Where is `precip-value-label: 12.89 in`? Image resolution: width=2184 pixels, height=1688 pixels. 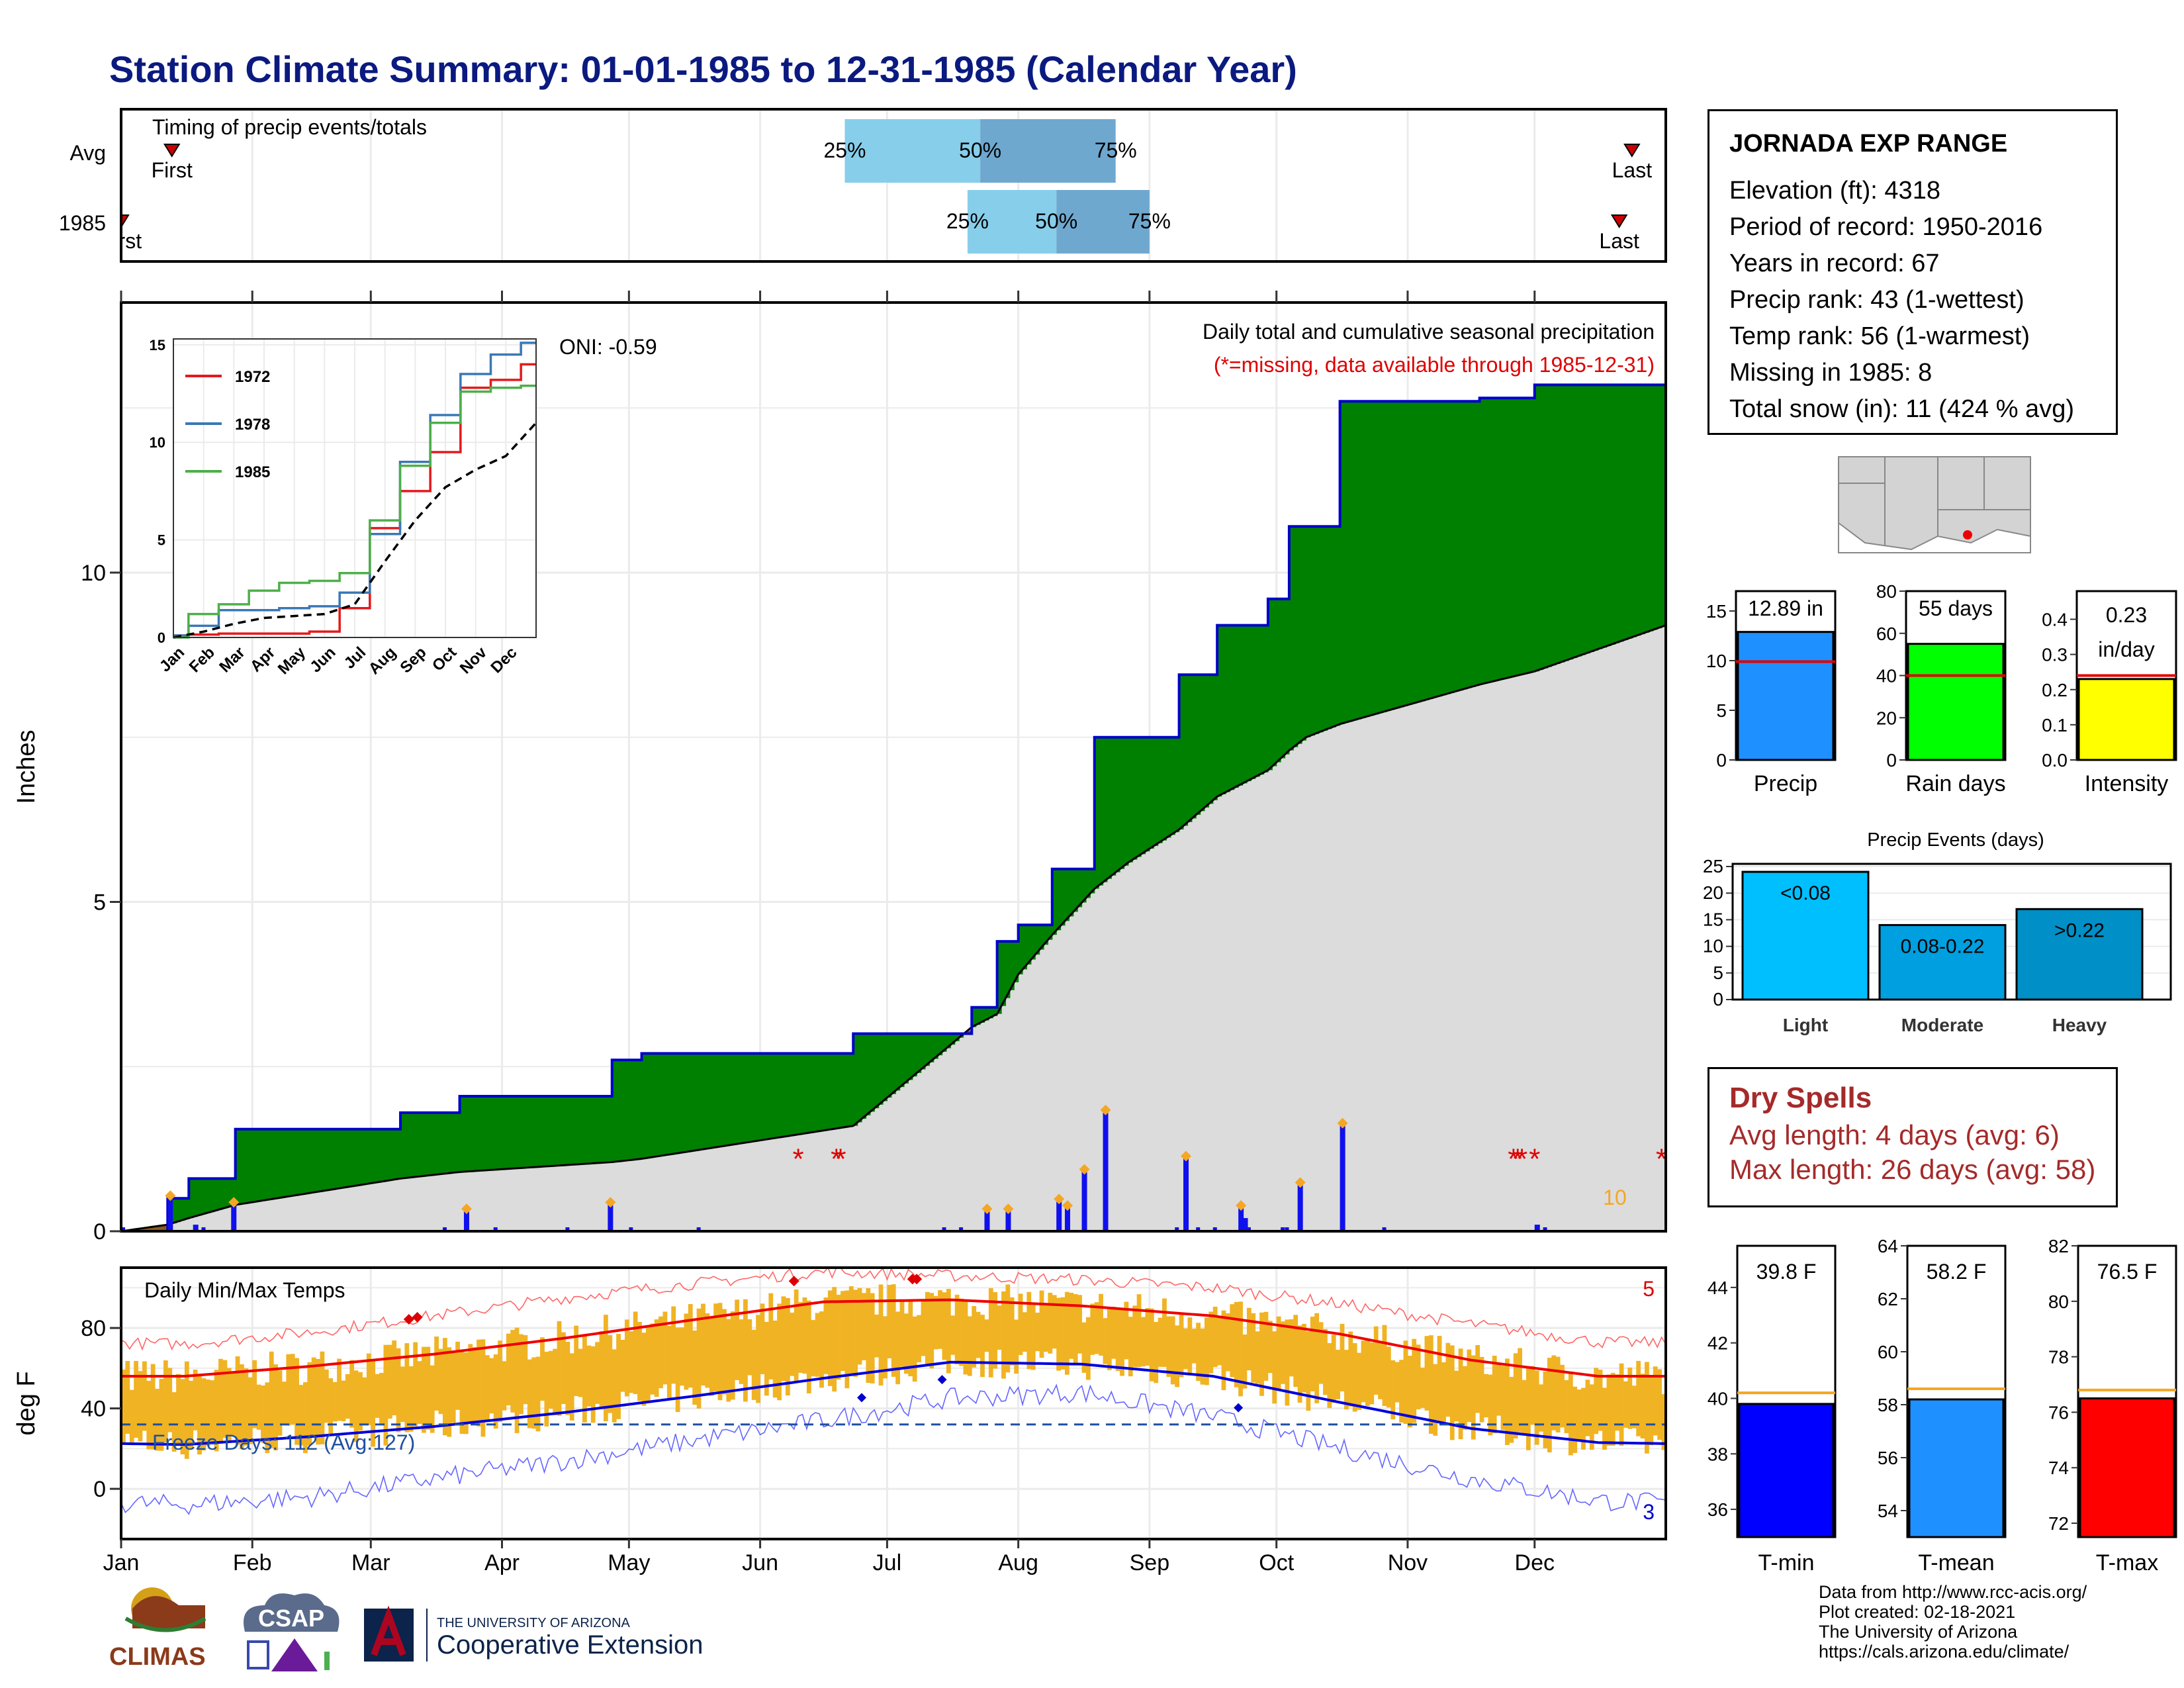 precip-value-label: 12.89 in is located at coordinates (1786, 608).